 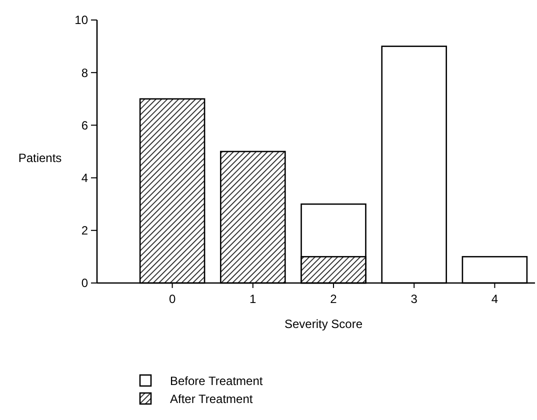 I want to click on x-tick-label: 0, so click(x=172, y=299).